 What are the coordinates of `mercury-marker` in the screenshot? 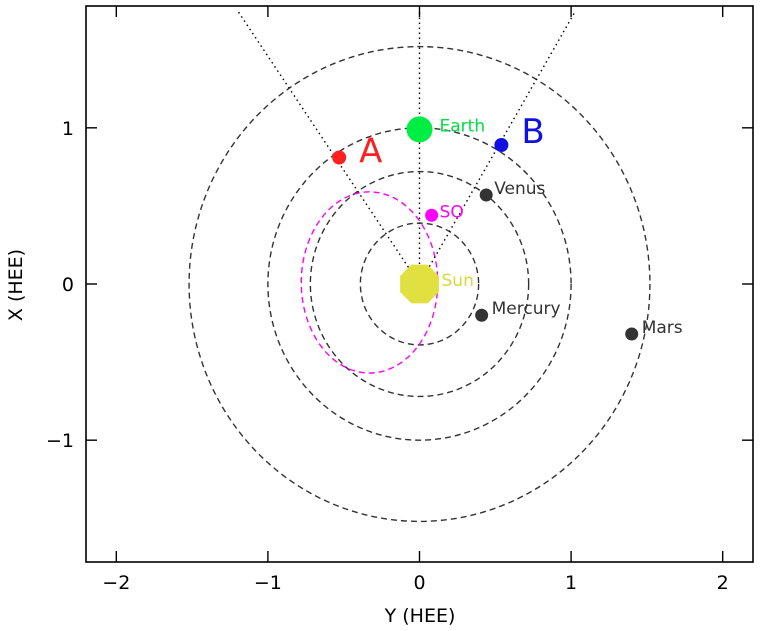 It's located at (482, 315).